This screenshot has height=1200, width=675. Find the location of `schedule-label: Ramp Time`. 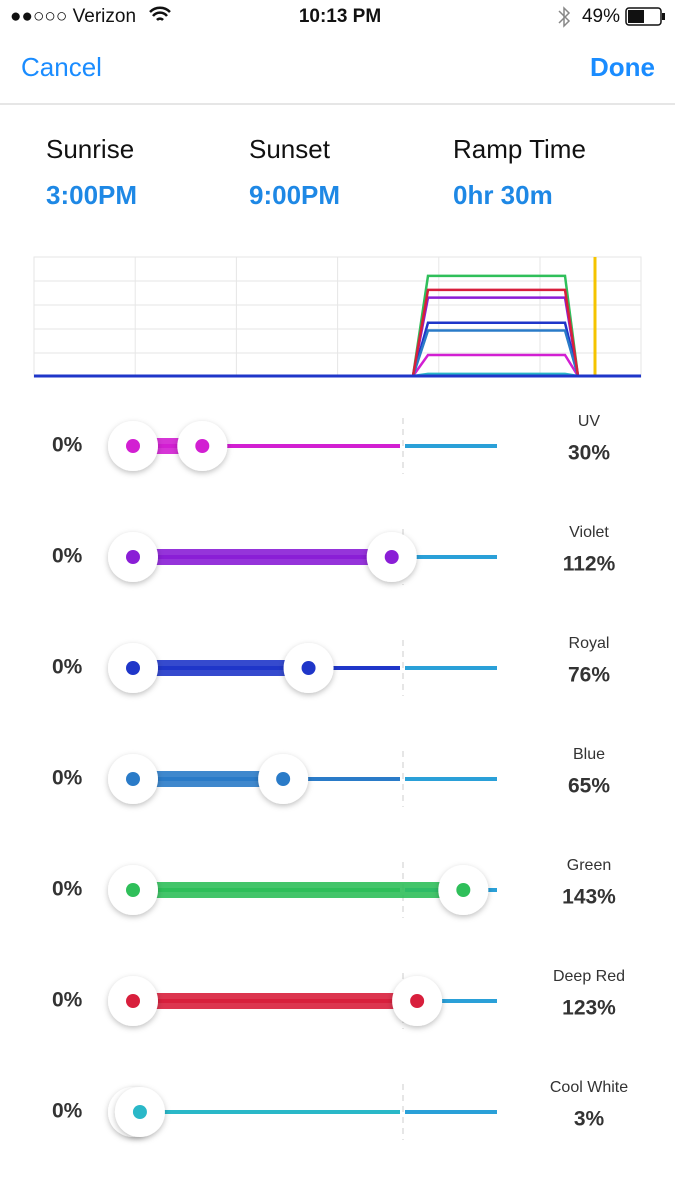

schedule-label: Ramp Time is located at coordinates (519, 149).